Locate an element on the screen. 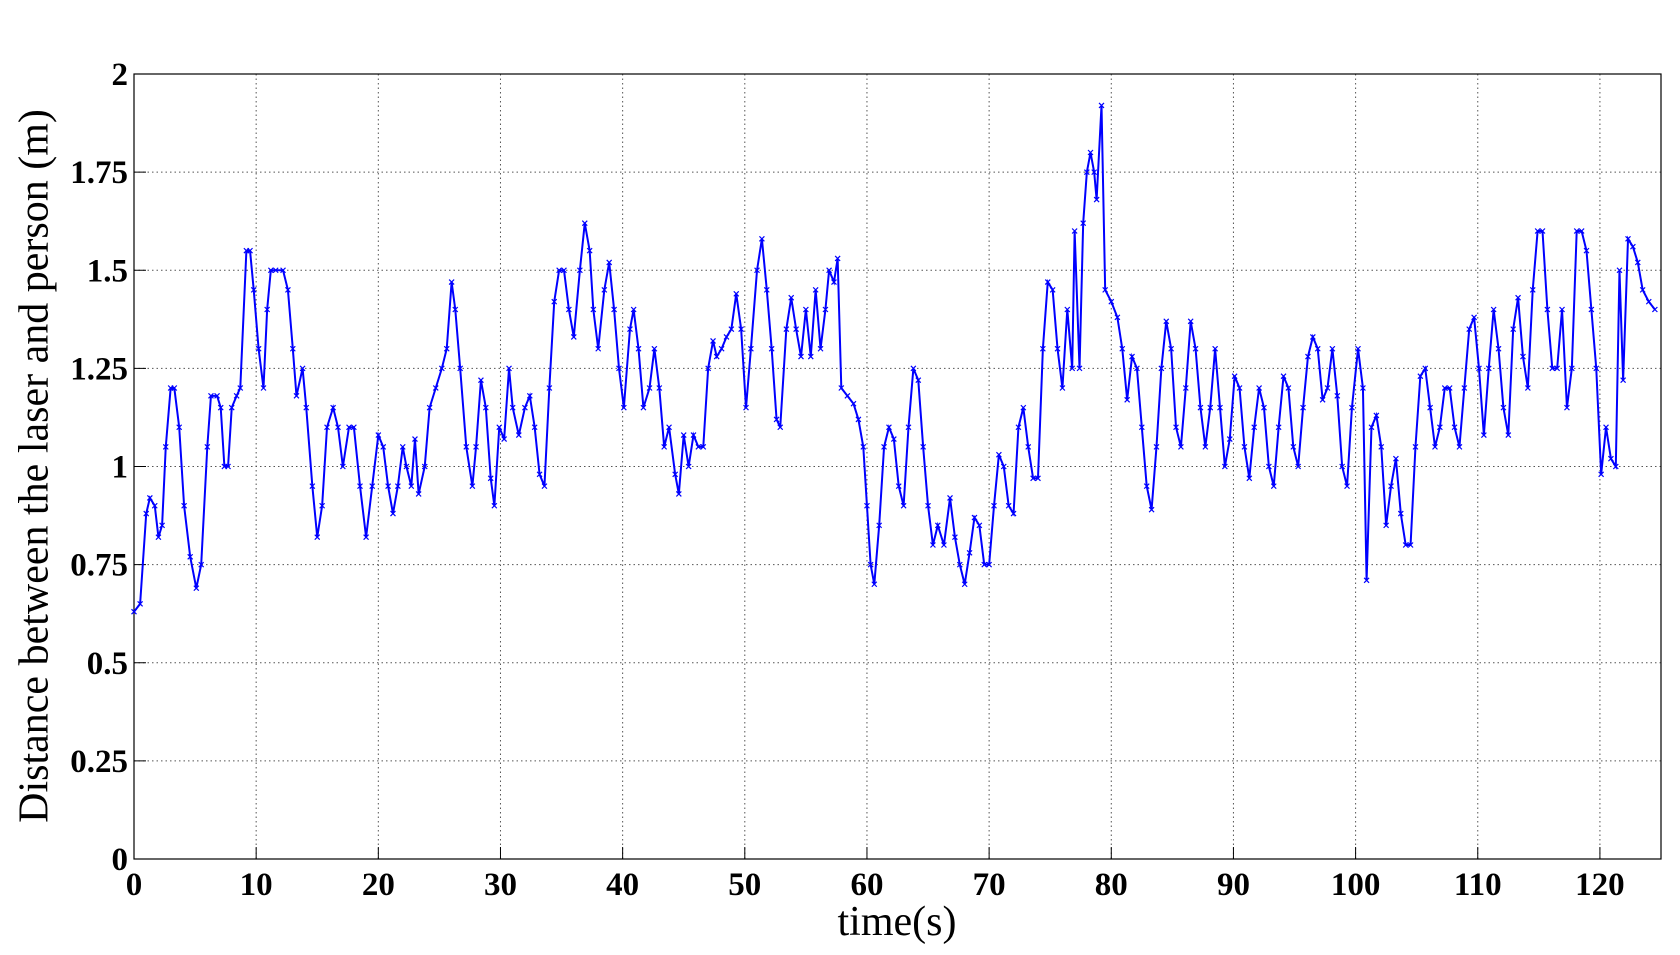 Image resolution: width=1680 pixels, height=955 pixels. y-tick-label: 1.5 is located at coordinates (107, 271).